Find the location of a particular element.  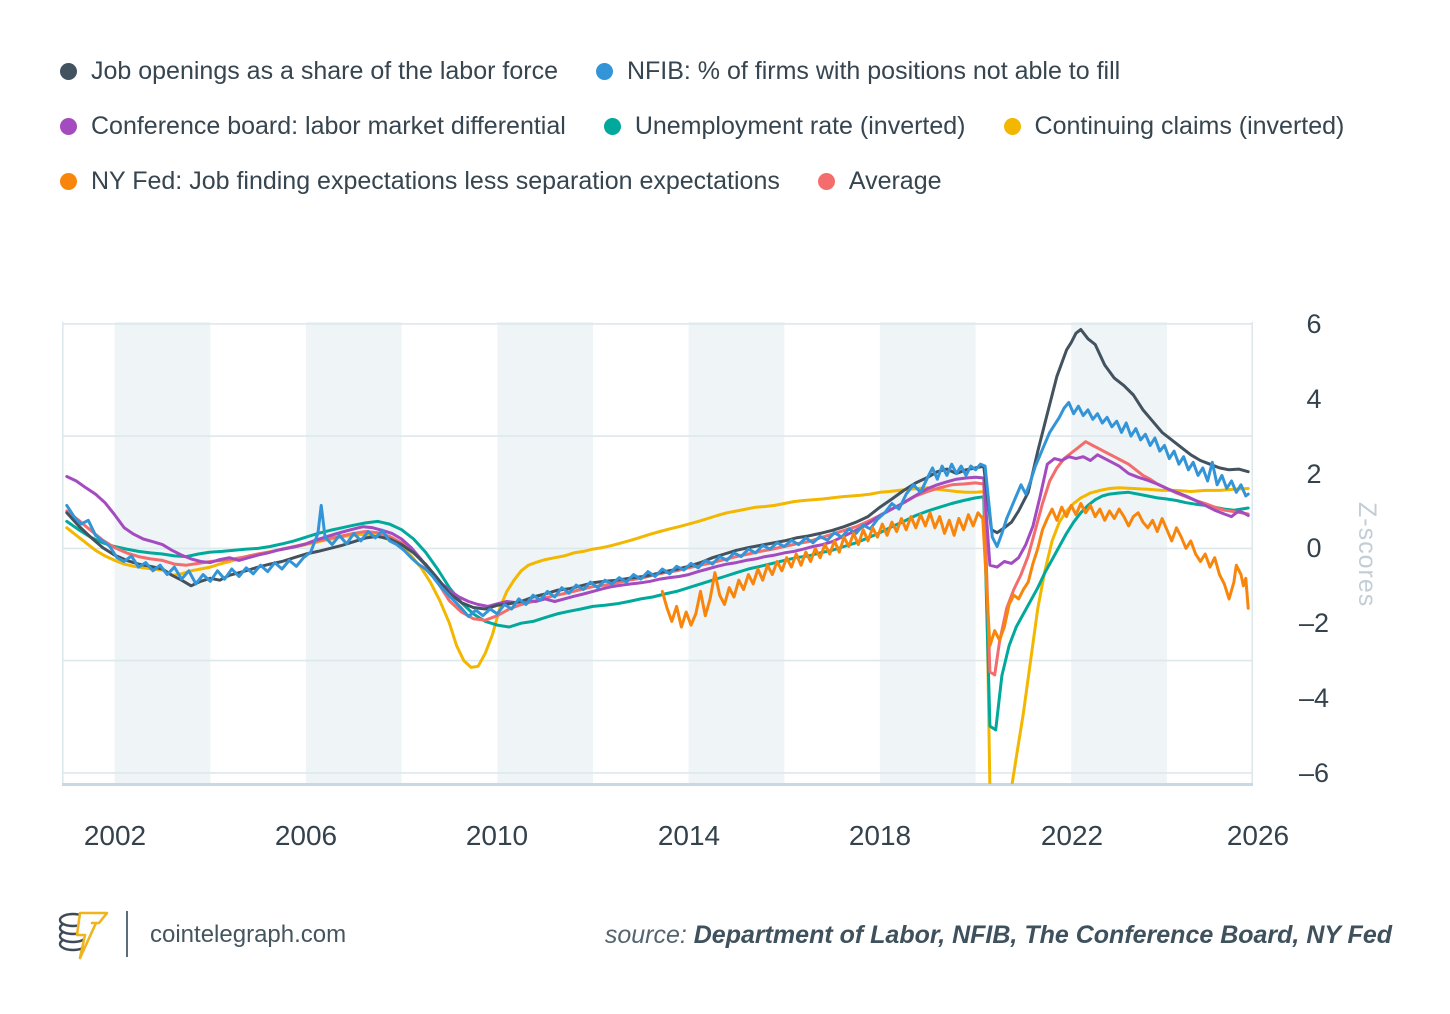

legend-label-average: Average is located at coordinates (895, 181).